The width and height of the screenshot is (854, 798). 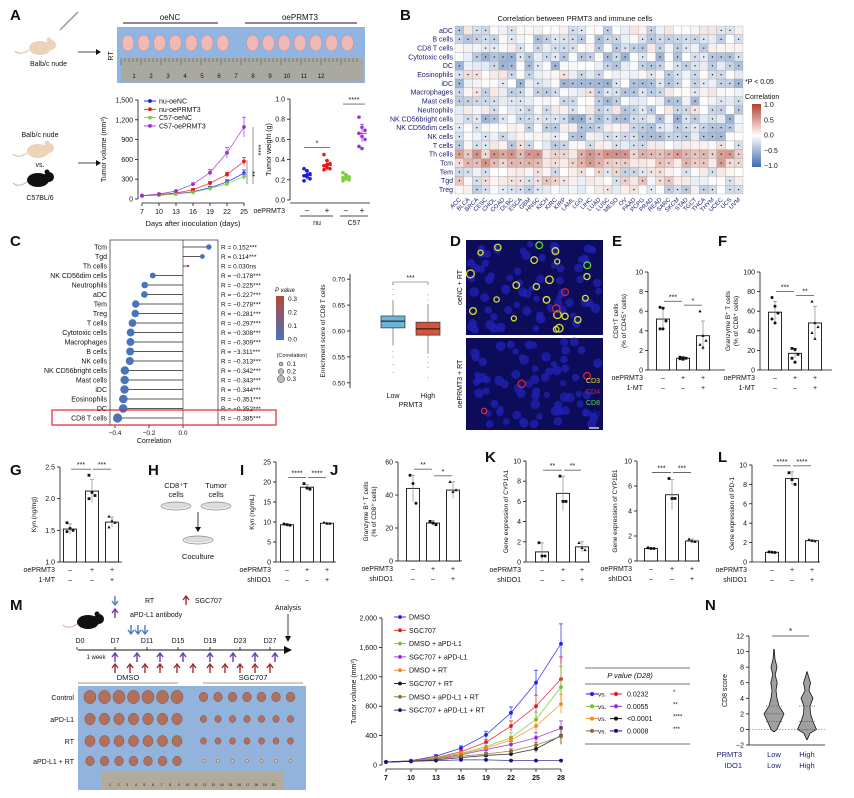 What do you see at coordinates (267, 523) in the screenshot?
I see `i-y-tick-label: 10` at bounding box center [267, 523].